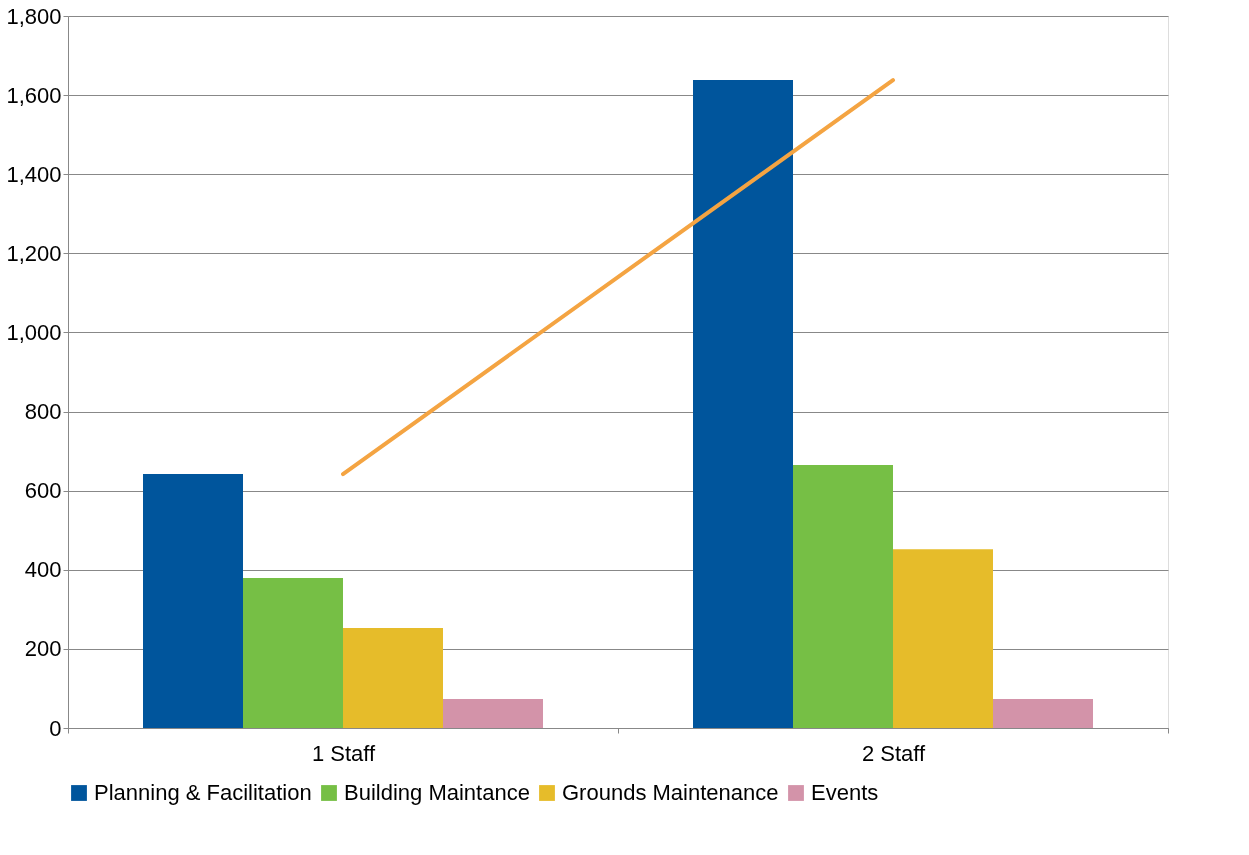 The image size is (1249, 855). I want to click on y-tick-label: 400, so click(43, 570).